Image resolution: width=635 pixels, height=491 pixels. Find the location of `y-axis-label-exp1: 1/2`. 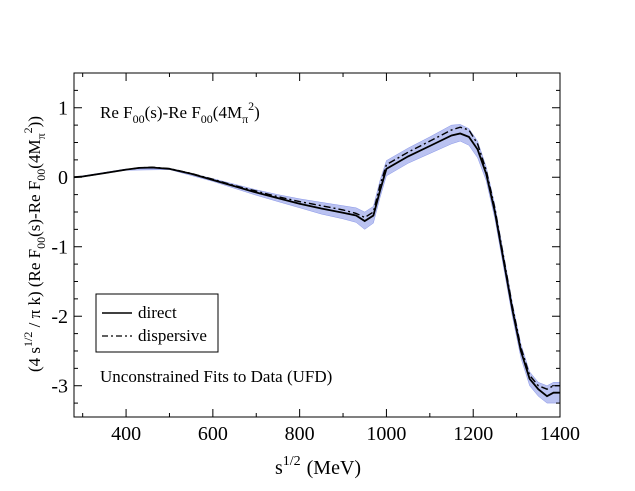

y-axis-label-exp1: 1/2 is located at coordinates (28, 339).